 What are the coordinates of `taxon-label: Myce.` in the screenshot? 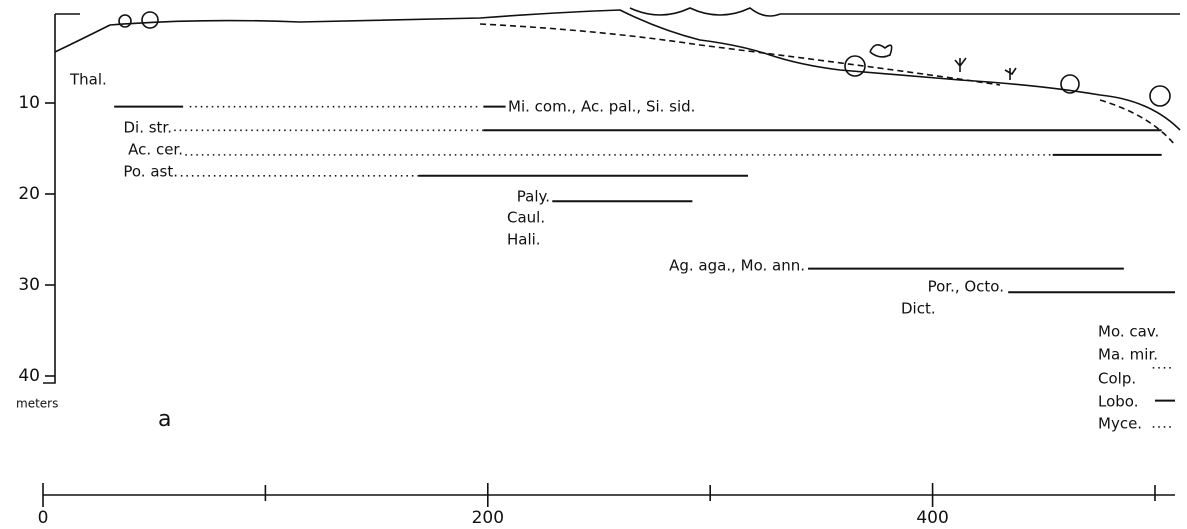 It's located at (1120, 424).